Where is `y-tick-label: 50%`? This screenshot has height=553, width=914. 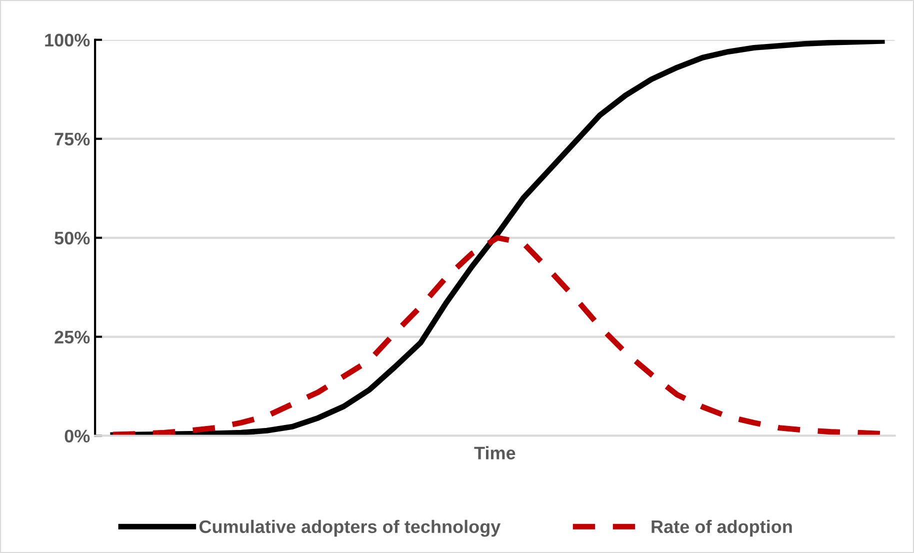
y-tick-label: 50% is located at coordinates (72, 238).